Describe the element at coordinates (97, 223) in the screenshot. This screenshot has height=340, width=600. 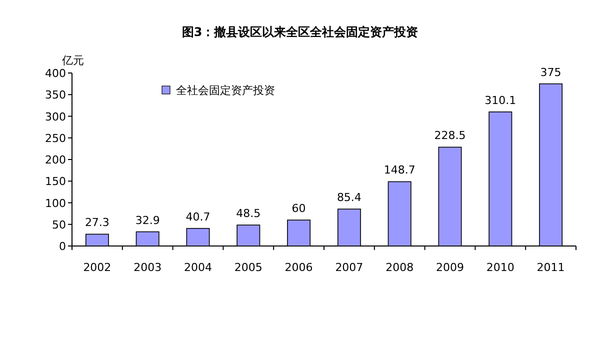
I see `data-label: 27.3` at that location.